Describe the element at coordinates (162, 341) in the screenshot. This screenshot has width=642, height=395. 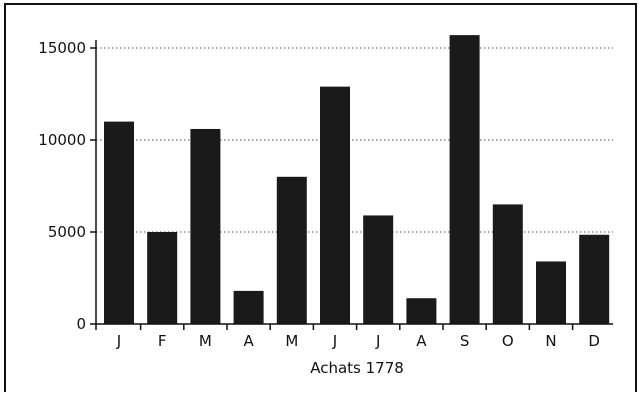
I see `x-tick-label: F` at that location.